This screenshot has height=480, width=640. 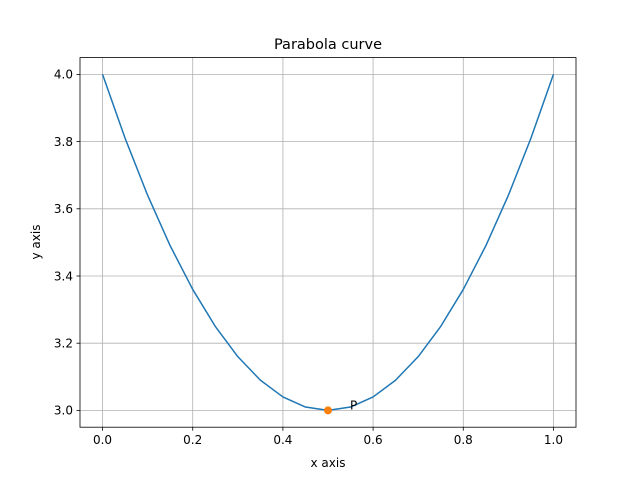 What do you see at coordinates (63, 276) in the screenshot?
I see `y-tick-label: 3.4` at bounding box center [63, 276].